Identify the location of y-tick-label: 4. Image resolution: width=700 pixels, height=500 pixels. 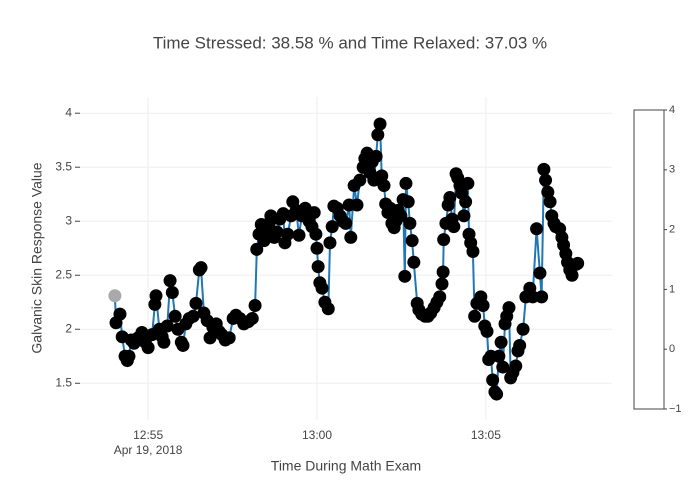
(68, 112).